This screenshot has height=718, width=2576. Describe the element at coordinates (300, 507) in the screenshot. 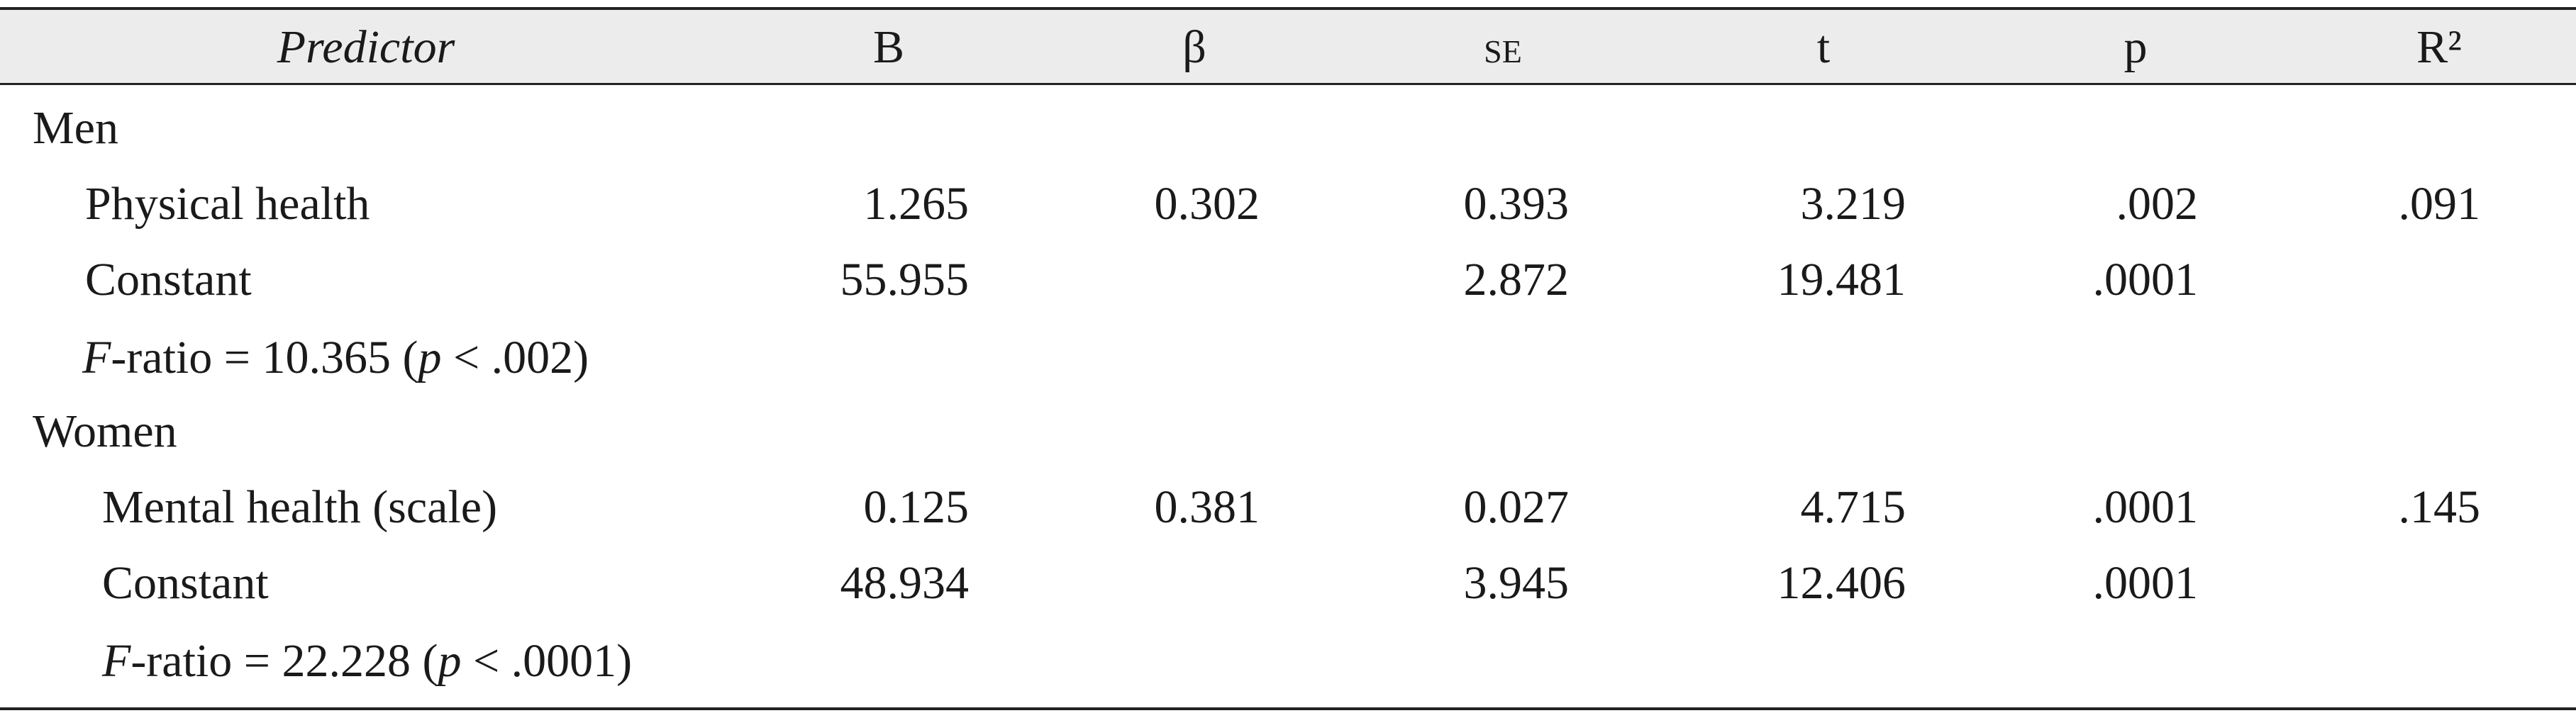

I see `row-label: Mental health (scale)` at that location.